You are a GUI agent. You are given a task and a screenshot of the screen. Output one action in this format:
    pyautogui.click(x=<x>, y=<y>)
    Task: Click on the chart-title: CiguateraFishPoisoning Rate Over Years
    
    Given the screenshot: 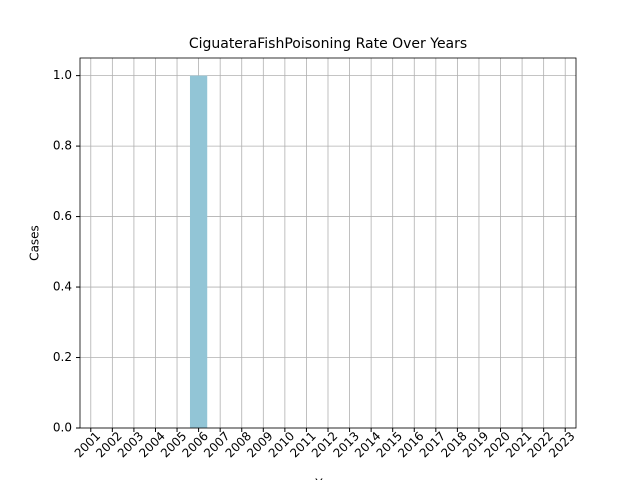 What is the action you would take?
    pyautogui.click(x=328, y=44)
    